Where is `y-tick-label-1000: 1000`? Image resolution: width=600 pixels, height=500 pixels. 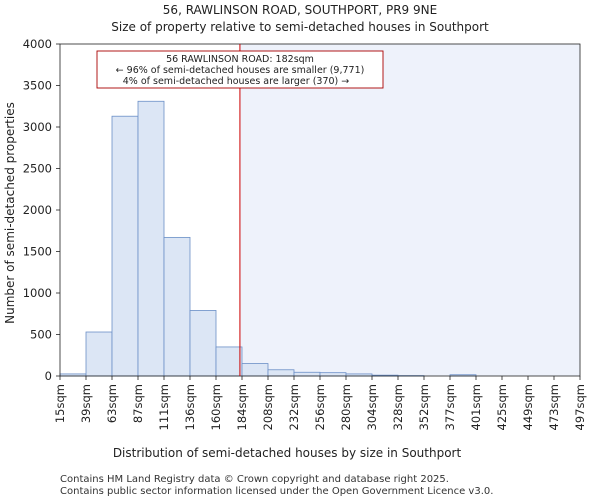 y-tick-label-1000: 1000 is located at coordinates (37, 293).